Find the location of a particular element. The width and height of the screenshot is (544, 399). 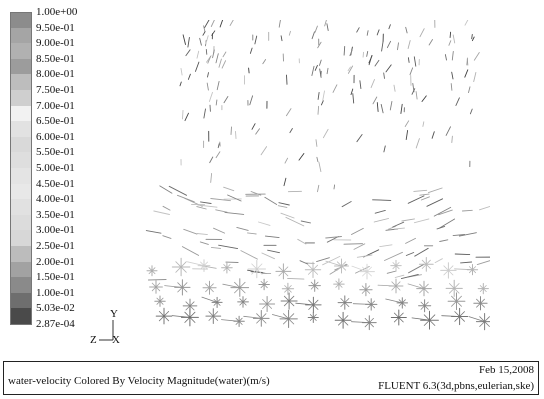

legend-tick-label: 8.50e-01 is located at coordinates (55, 58).